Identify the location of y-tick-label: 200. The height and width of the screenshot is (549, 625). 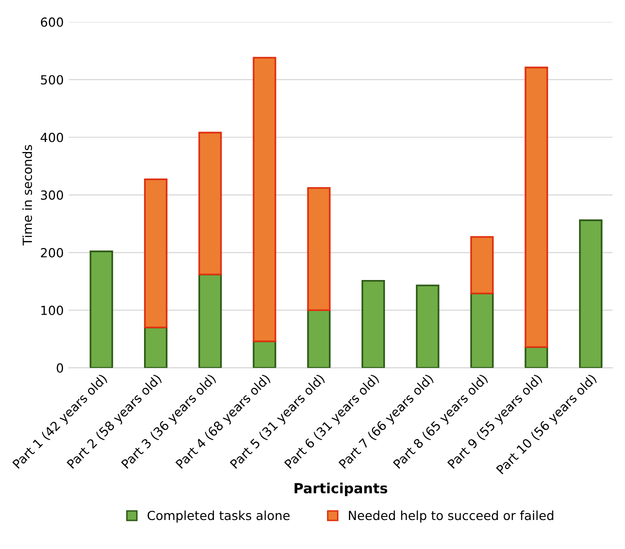
(52, 253).